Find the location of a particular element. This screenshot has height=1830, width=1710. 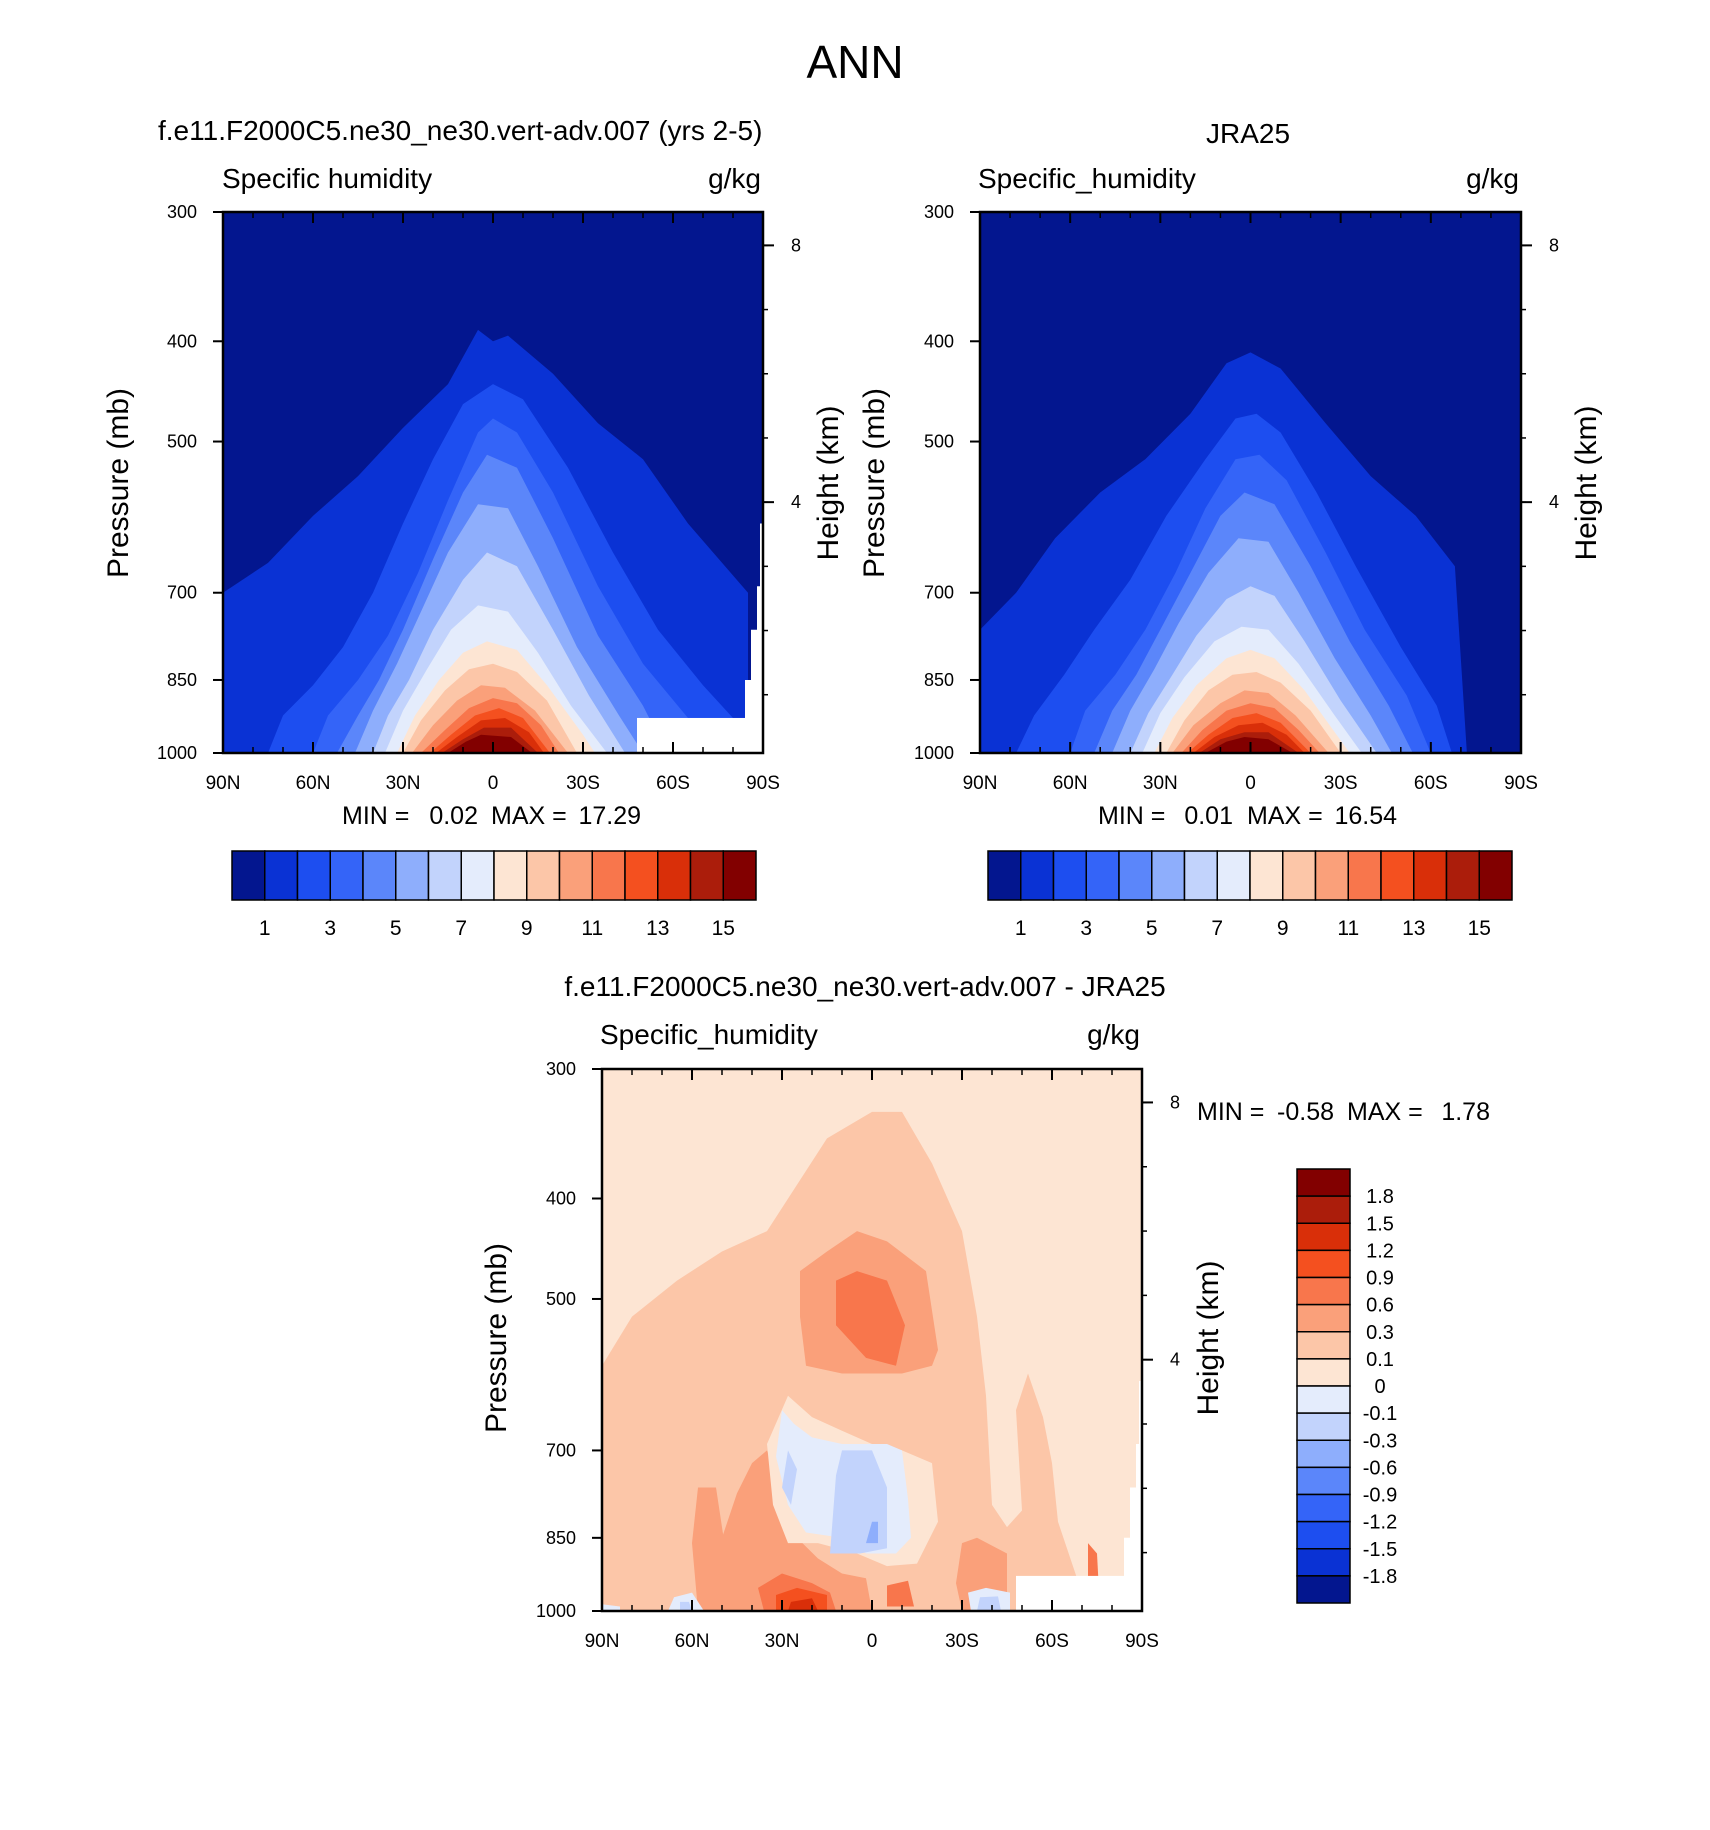

missing-data-edge is located at coordinates (754, 622).